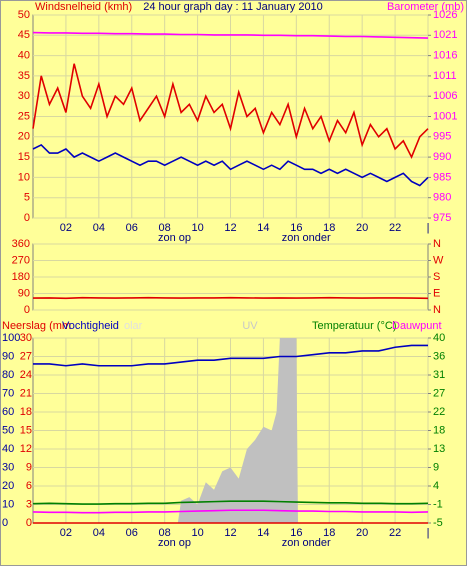 This screenshot has width=467, height=566. I want to click on y2-tick-label: 4, so click(436, 486).